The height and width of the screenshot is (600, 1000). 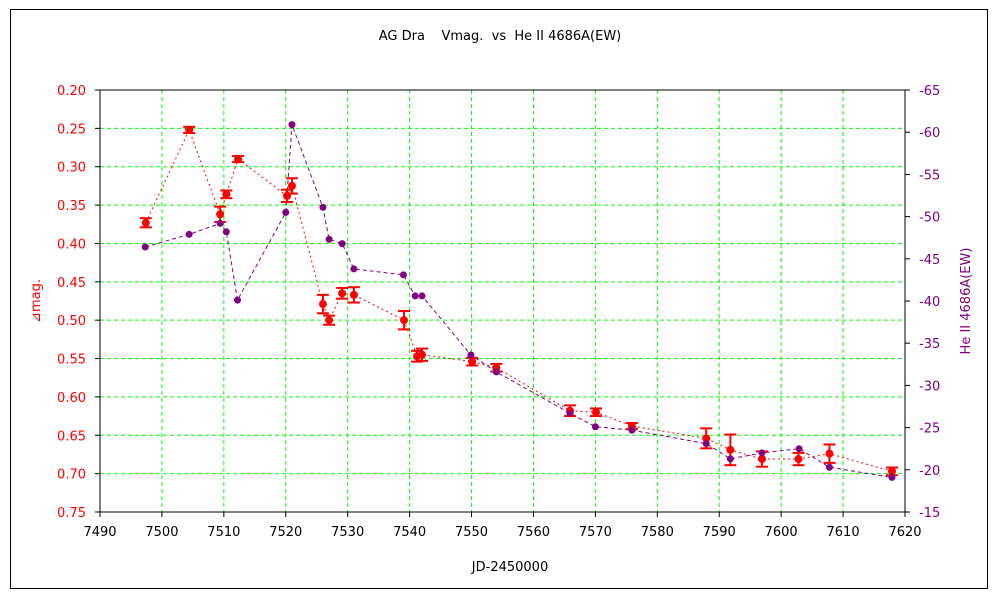 What do you see at coordinates (71, 283) in the screenshot?
I see `y-tick-label: 0.45` at bounding box center [71, 283].